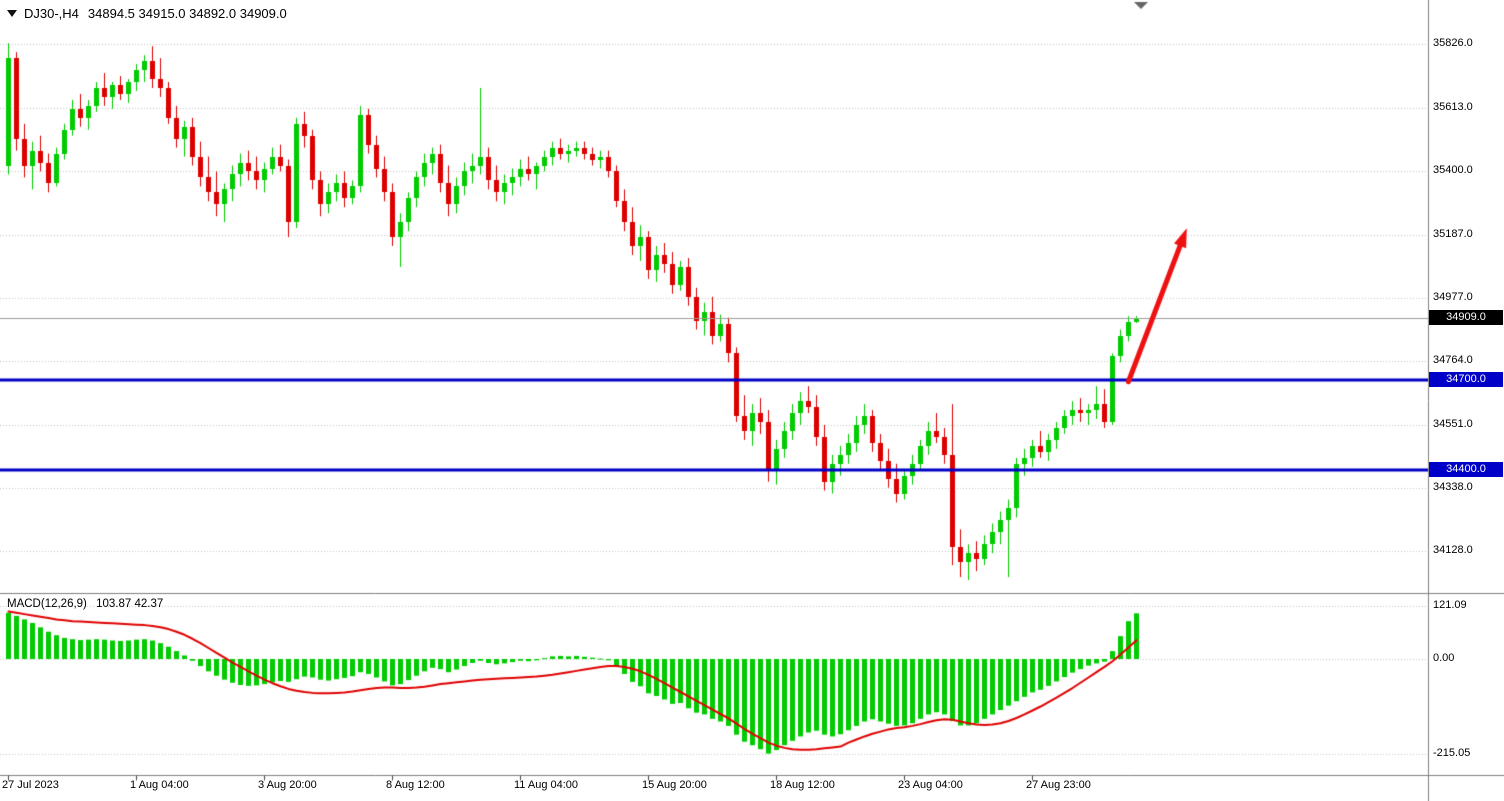 The height and width of the screenshot is (801, 1504). Describe the element at coordinates (1058, 785) in the screenshot. I see `time-axis-label: 27 Aug 23:00` at that location.